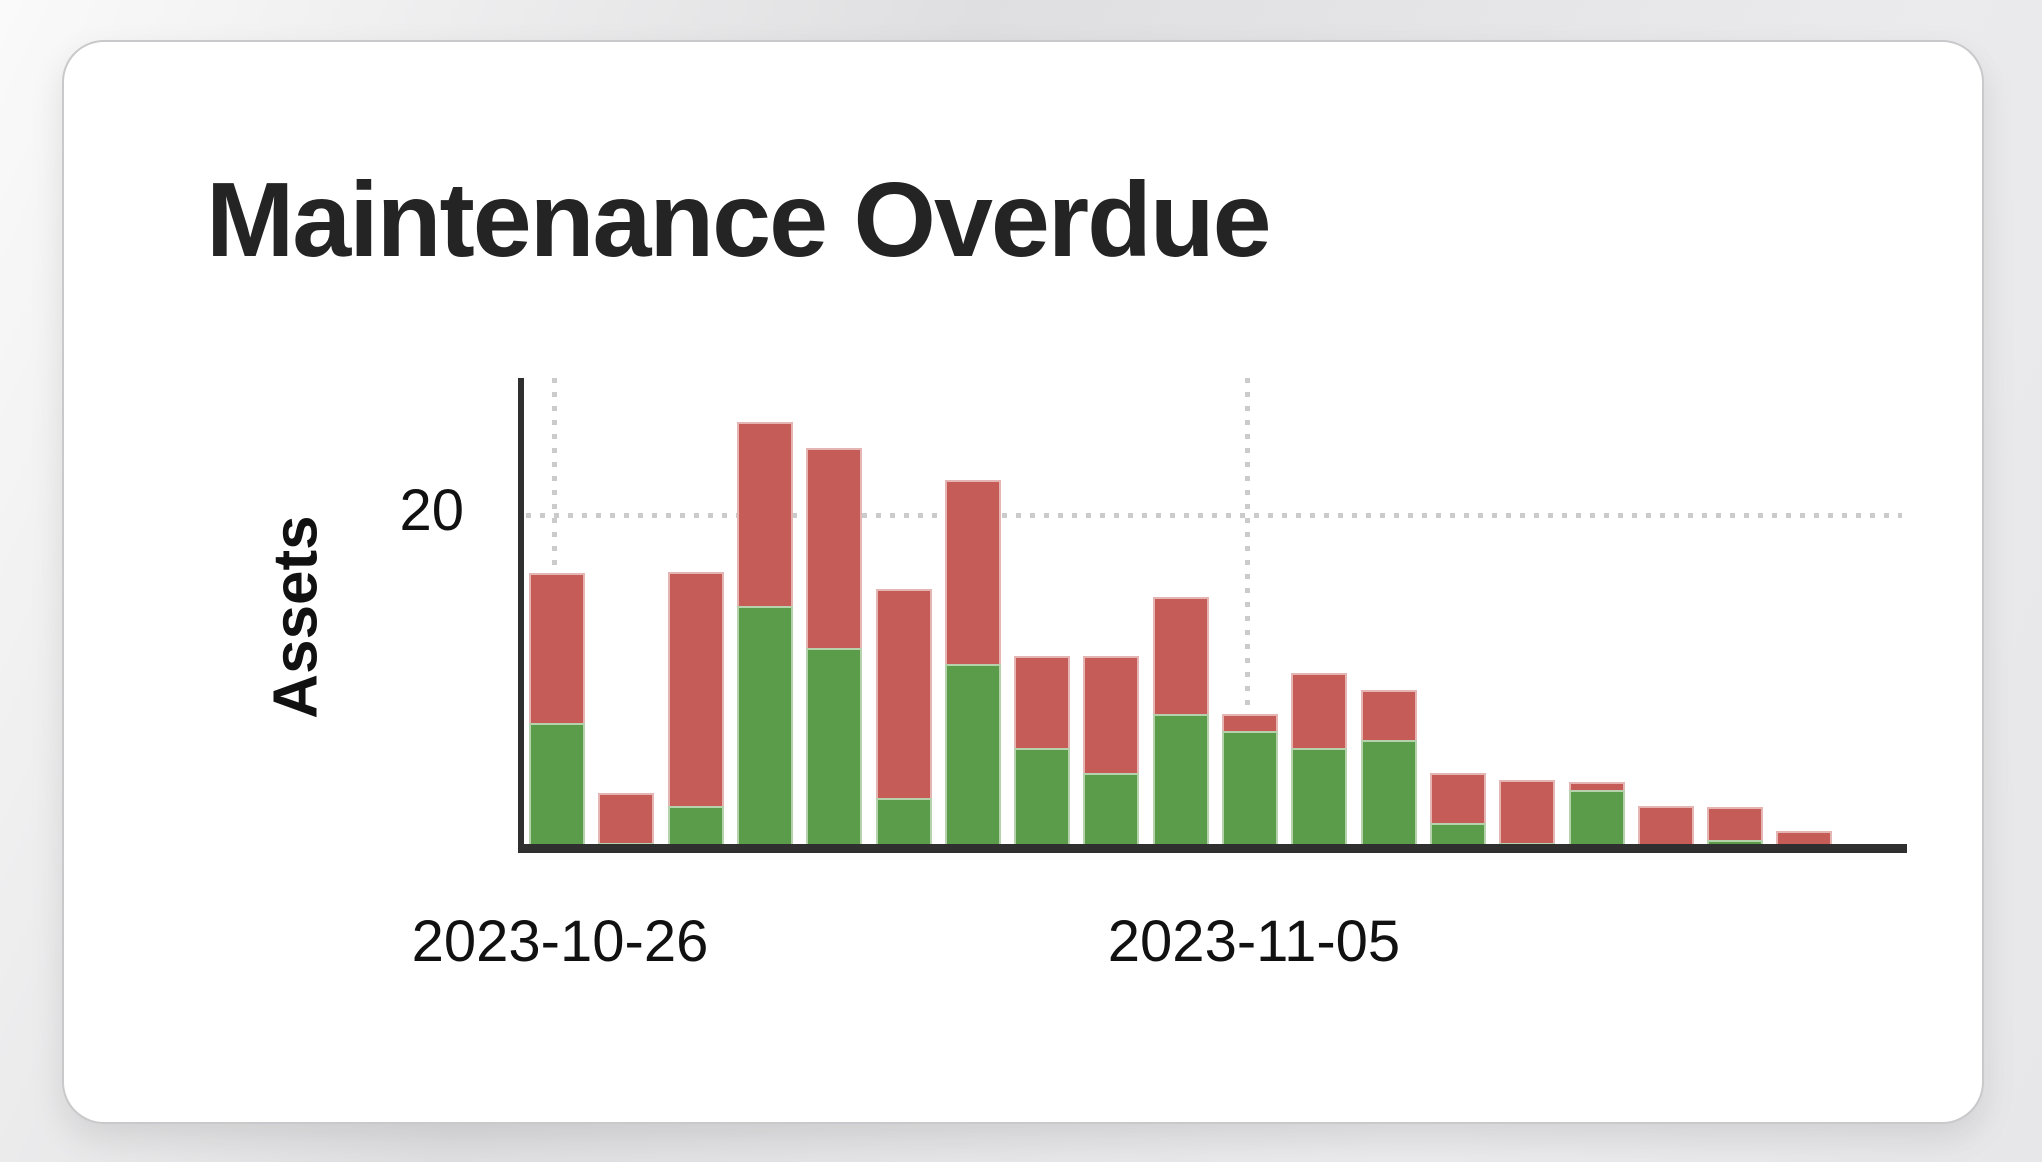 The image size is (2042, 1162). I want to click on chart-title: Maintenance Overdue, so click(739, 220).